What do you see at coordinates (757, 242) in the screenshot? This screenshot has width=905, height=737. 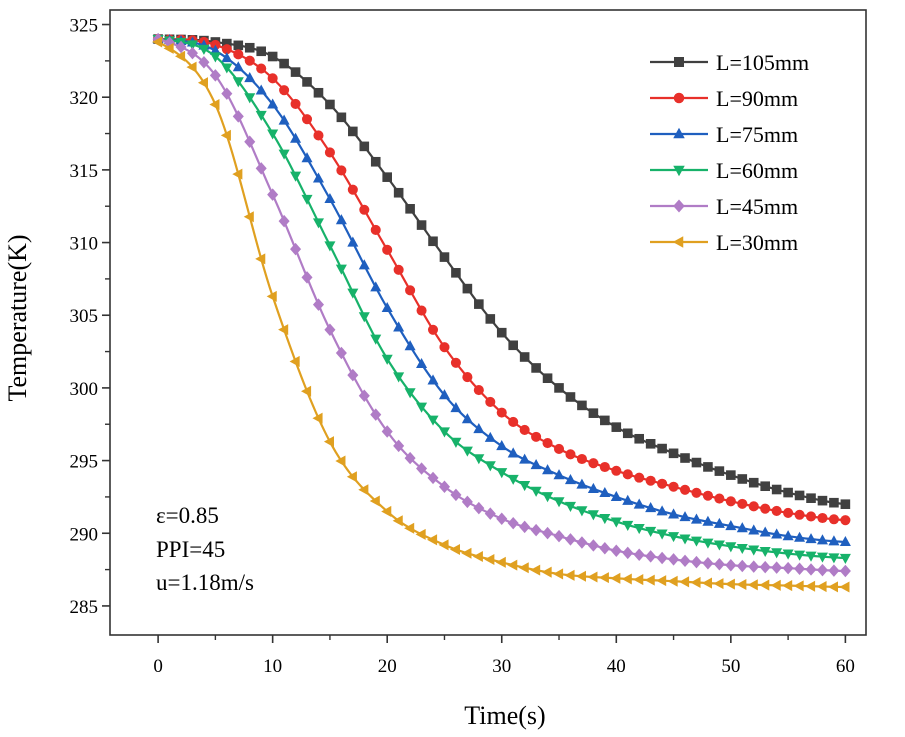 I see `legend-label: L=30mm` at bounding box center [757, 242].